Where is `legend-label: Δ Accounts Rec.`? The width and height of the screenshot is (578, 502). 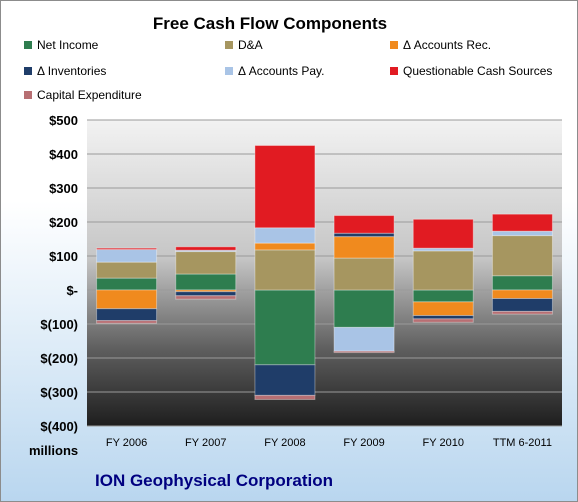 legend-label: Δ Accounts Rec. is located at coordinates (447, 45).